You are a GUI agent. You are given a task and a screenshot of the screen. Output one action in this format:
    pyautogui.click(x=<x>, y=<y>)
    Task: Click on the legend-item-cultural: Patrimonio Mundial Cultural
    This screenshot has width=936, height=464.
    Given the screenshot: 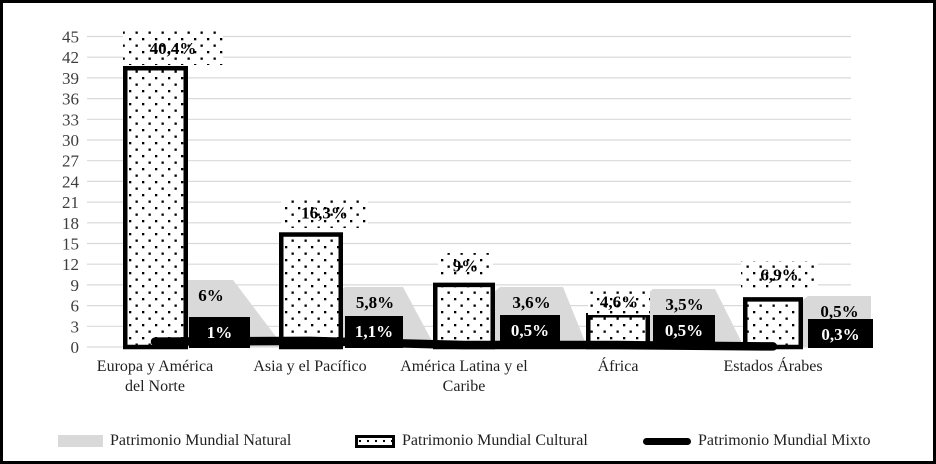 What is the action you would take?
    pyautogui.click(x=471, y=441)
    